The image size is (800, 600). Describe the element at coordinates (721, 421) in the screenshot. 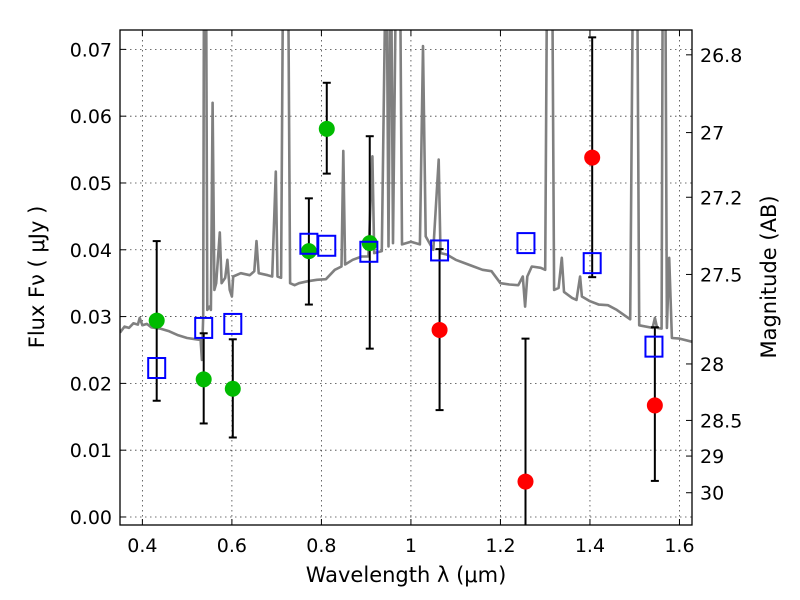

I see `right-tick-label: 28.5` at that location.